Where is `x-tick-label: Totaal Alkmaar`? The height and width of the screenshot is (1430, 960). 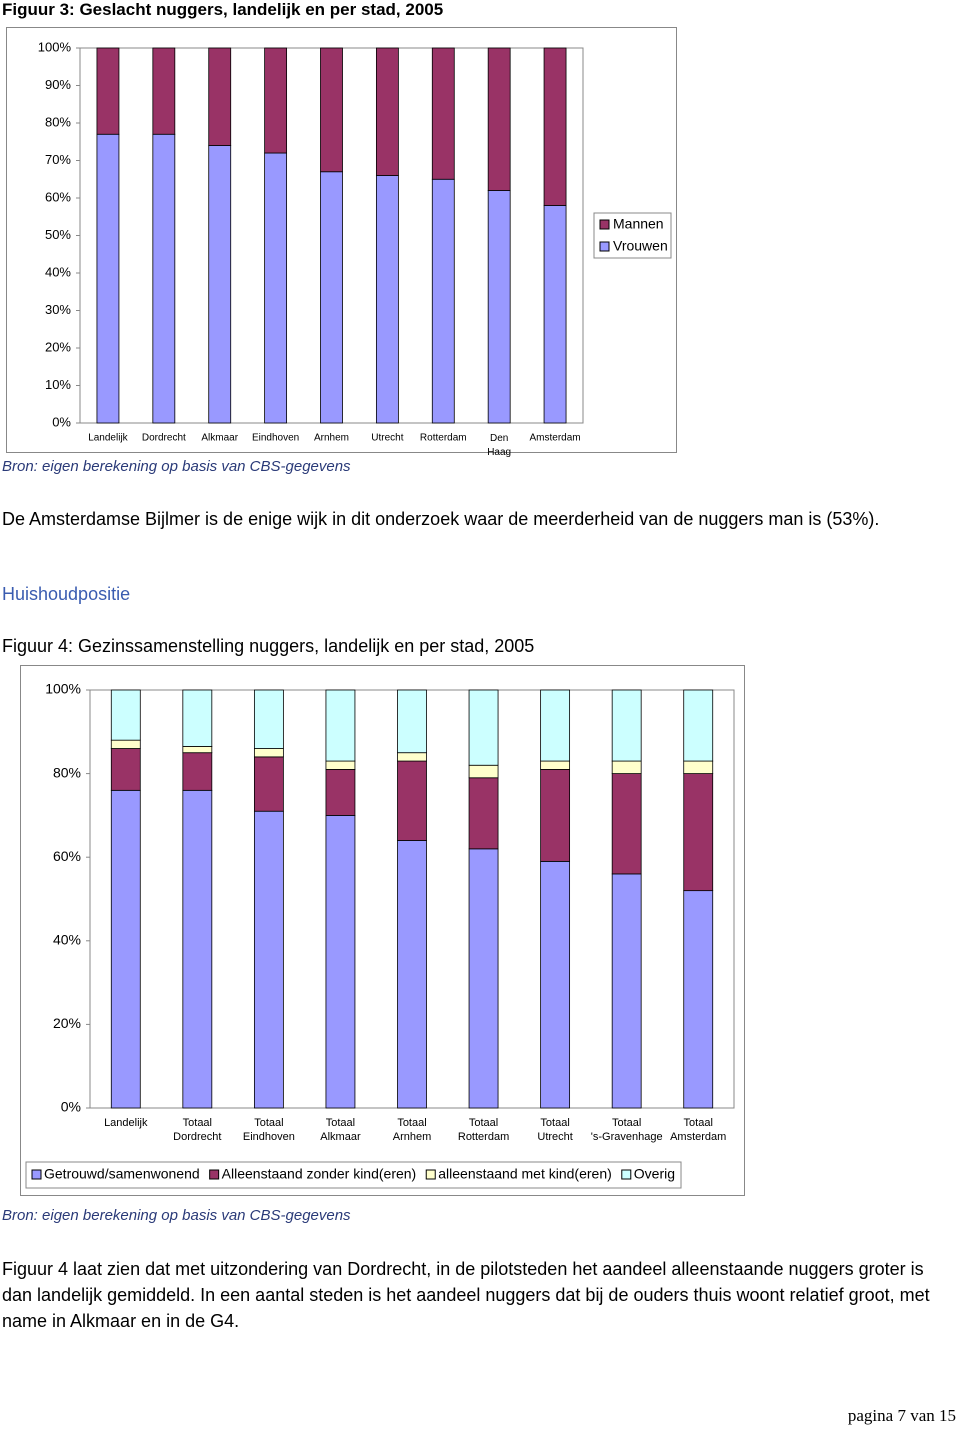 x-tick-label: Totaal Alkmaar is located at coordinates (340, 1130).